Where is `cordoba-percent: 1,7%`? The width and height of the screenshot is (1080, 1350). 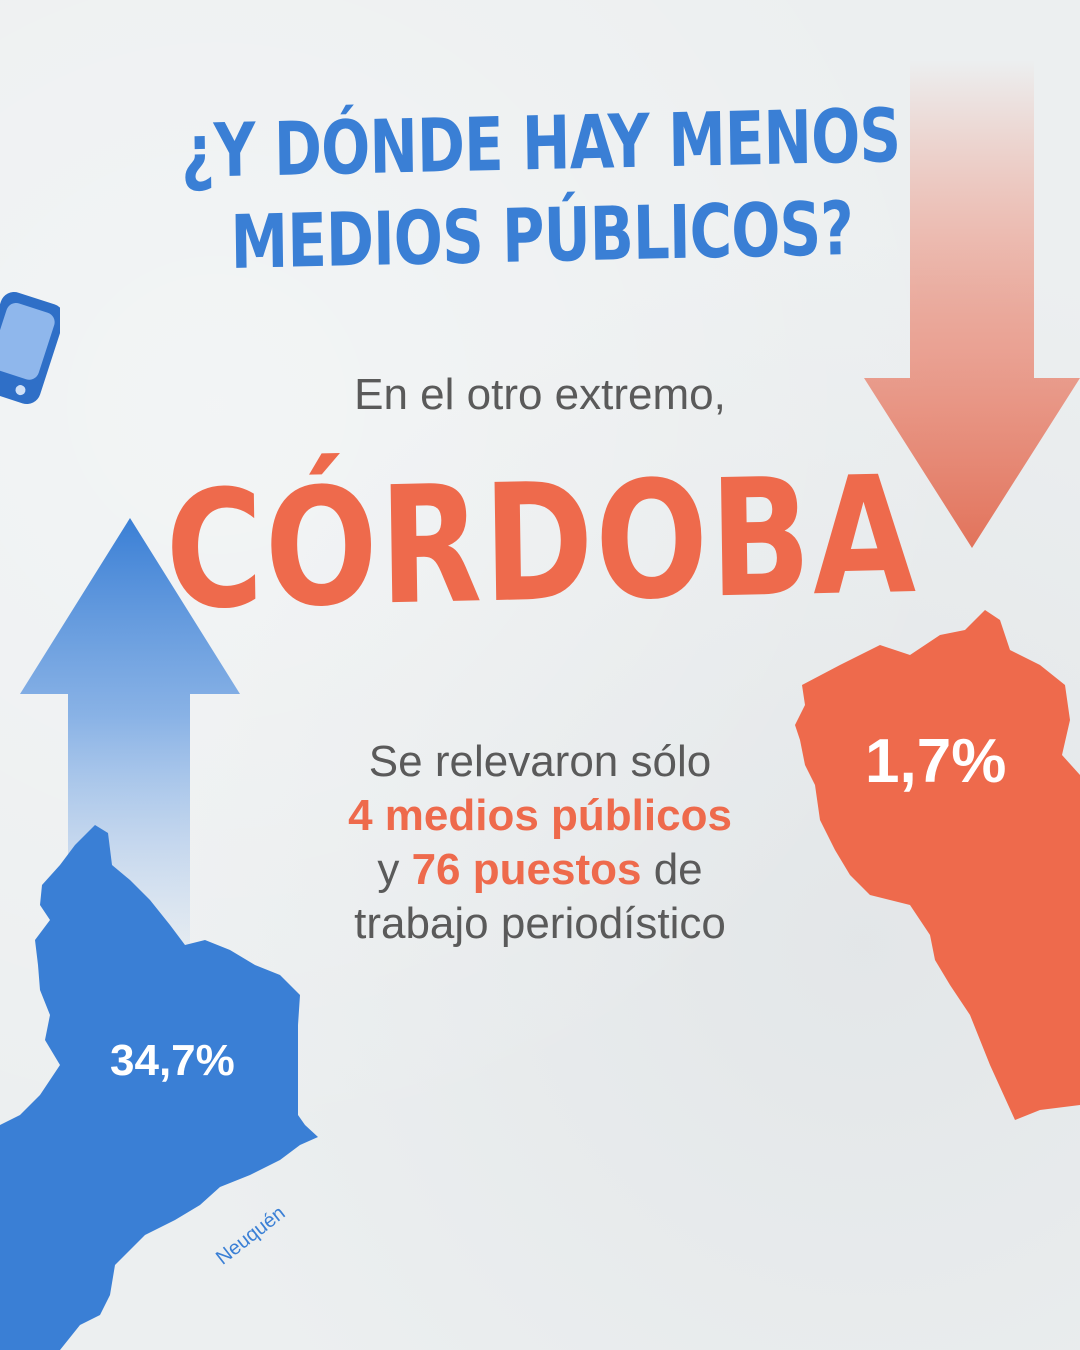 cordoba-percent: 1,7% is located at coordinates (936, 761).